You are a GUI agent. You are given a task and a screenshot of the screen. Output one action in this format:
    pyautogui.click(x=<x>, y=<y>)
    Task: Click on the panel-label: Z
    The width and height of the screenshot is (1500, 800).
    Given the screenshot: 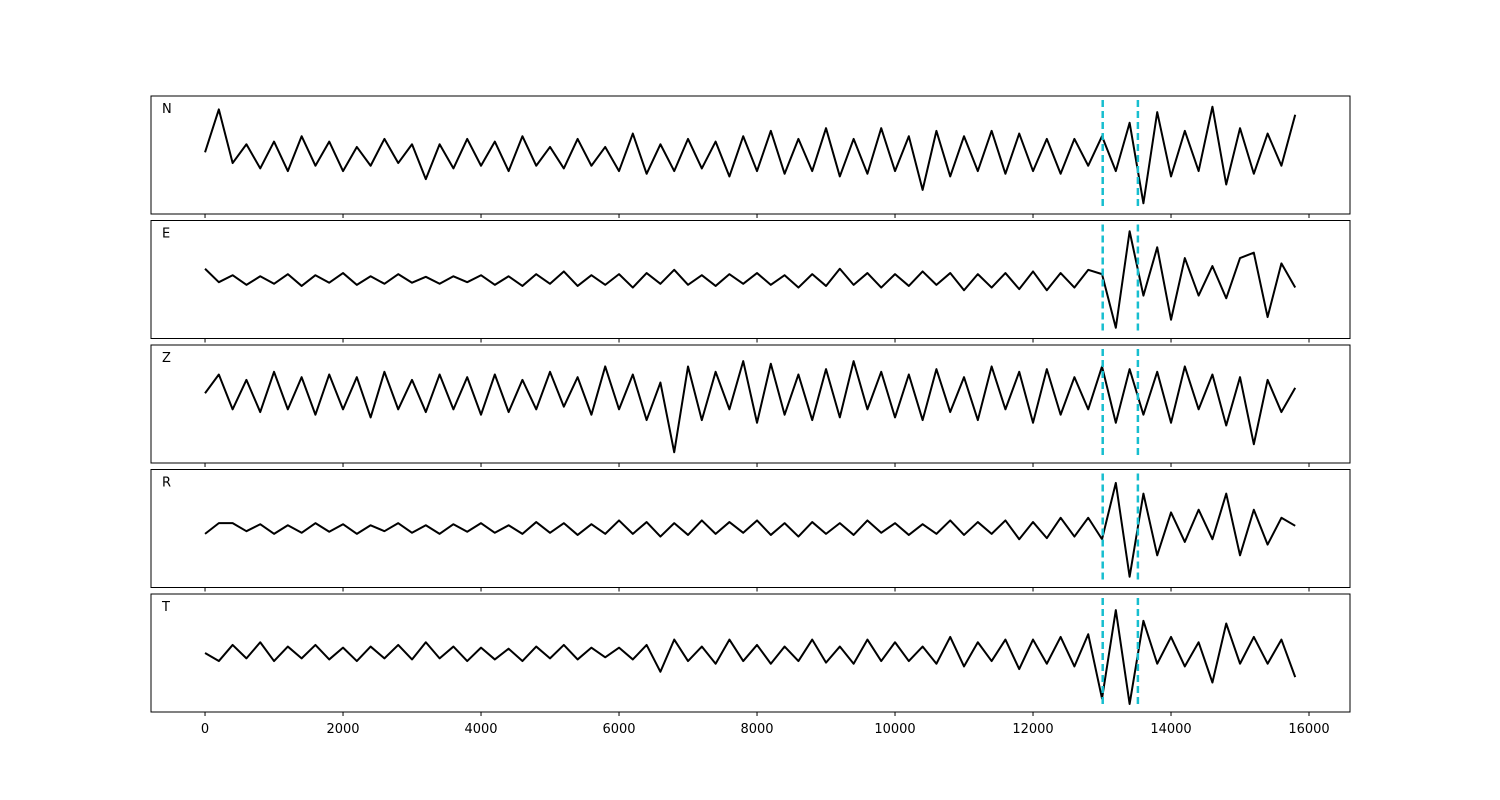 What is the action you would take?
    pyautogui.click(x=166, y=358)
    